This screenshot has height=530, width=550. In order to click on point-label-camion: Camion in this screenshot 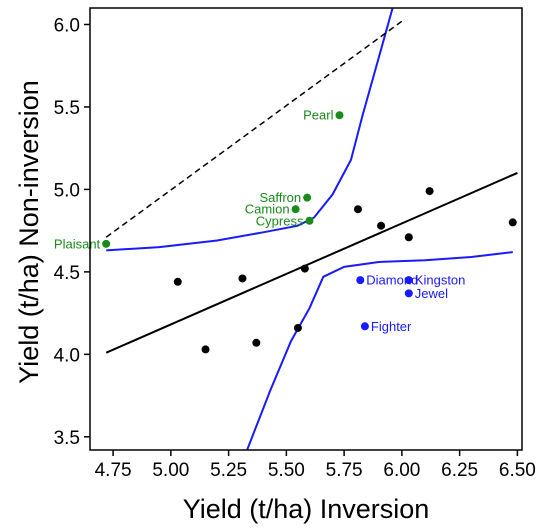, I will do `click(267, 209)`.